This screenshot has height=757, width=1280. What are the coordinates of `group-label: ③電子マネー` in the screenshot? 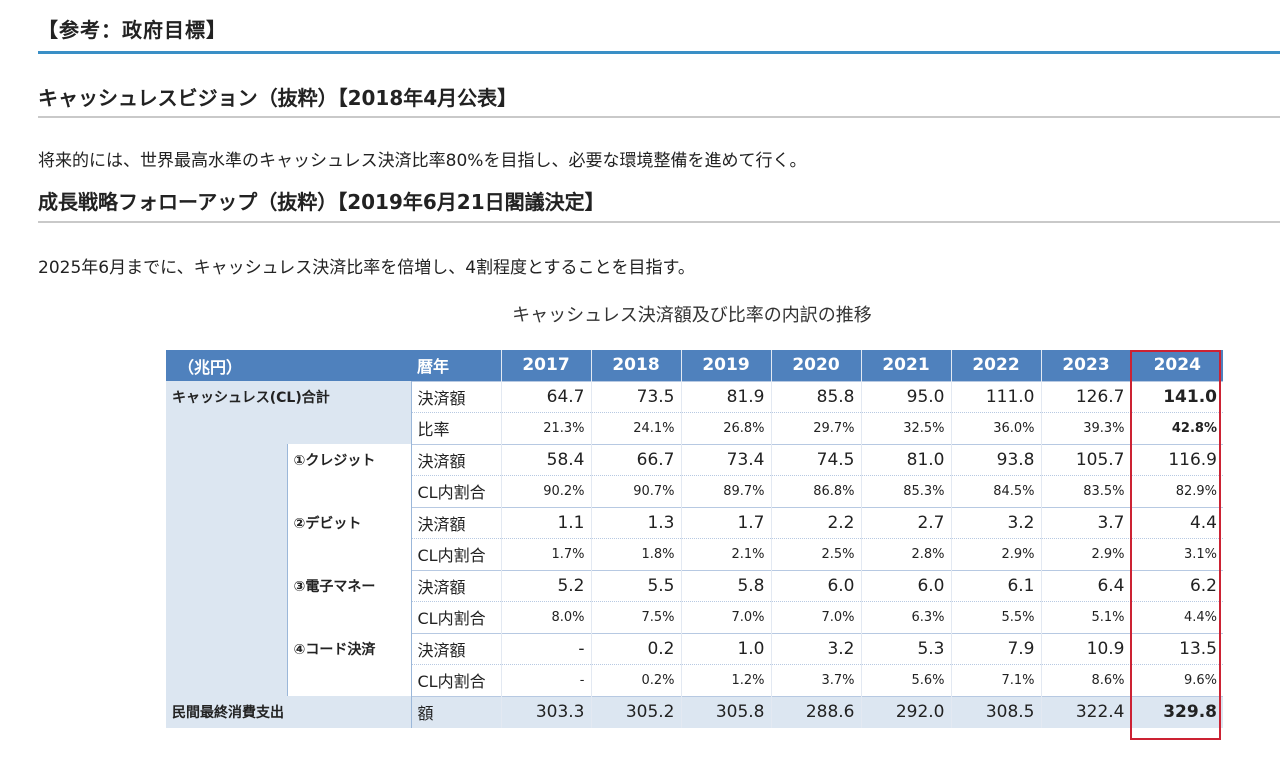 It's located at (348, 586).